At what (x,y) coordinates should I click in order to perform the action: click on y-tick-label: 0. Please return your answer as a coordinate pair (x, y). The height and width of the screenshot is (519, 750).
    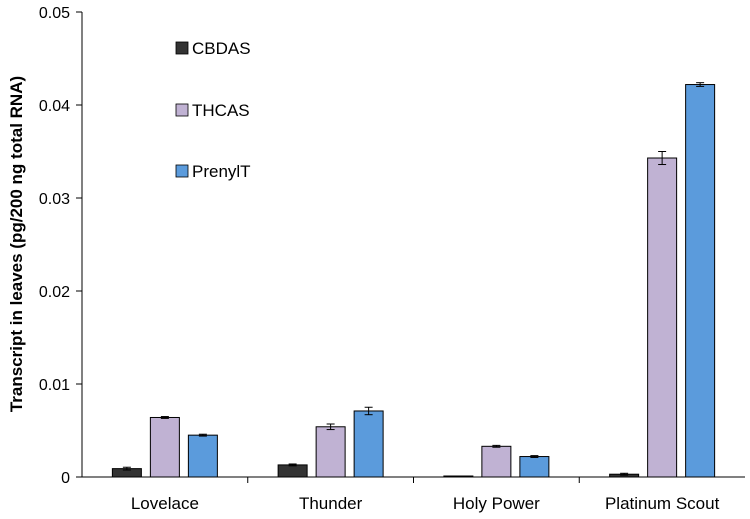
    Looking at the image, I should click on (65, 478).